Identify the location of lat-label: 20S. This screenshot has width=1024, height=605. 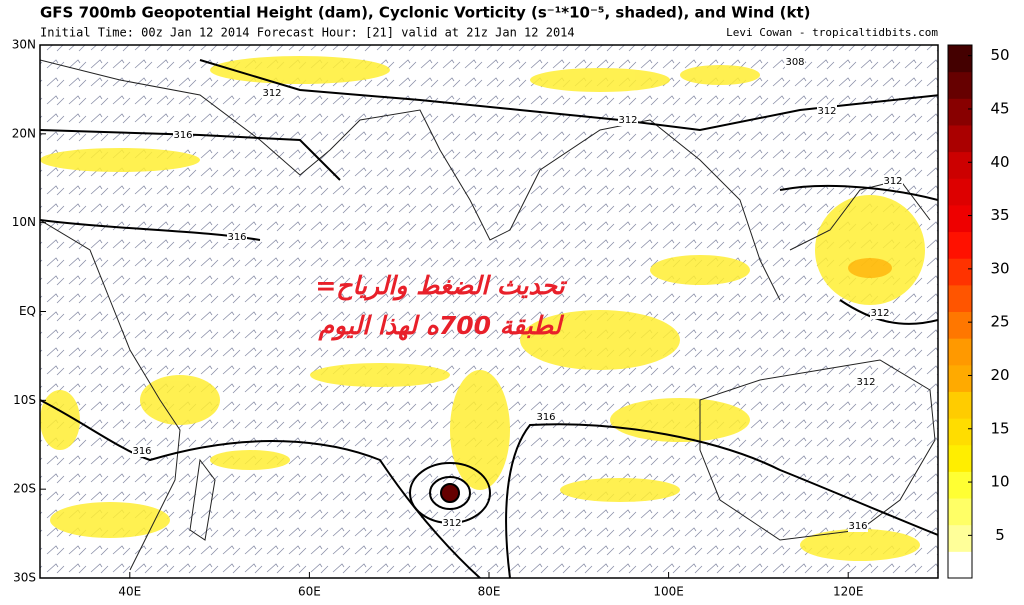
(24, 489).